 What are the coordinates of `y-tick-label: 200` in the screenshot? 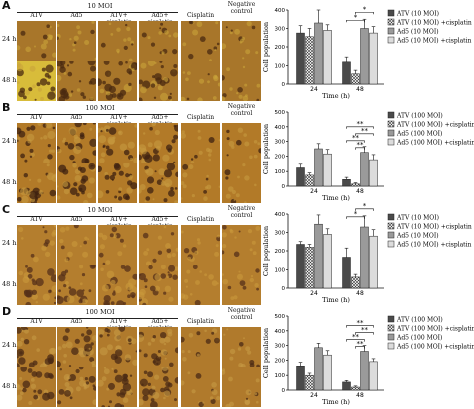 It's located at (280, 48).